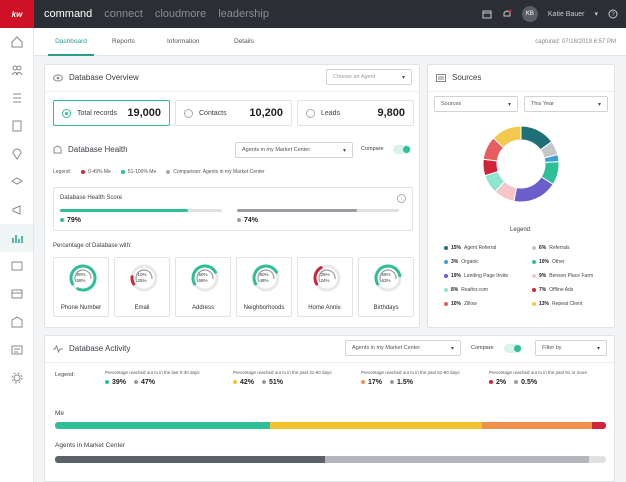 Image resolution: width=626 pixels, height=482 pixels. I want to click on compare-label: Compare, so click(372, 149).